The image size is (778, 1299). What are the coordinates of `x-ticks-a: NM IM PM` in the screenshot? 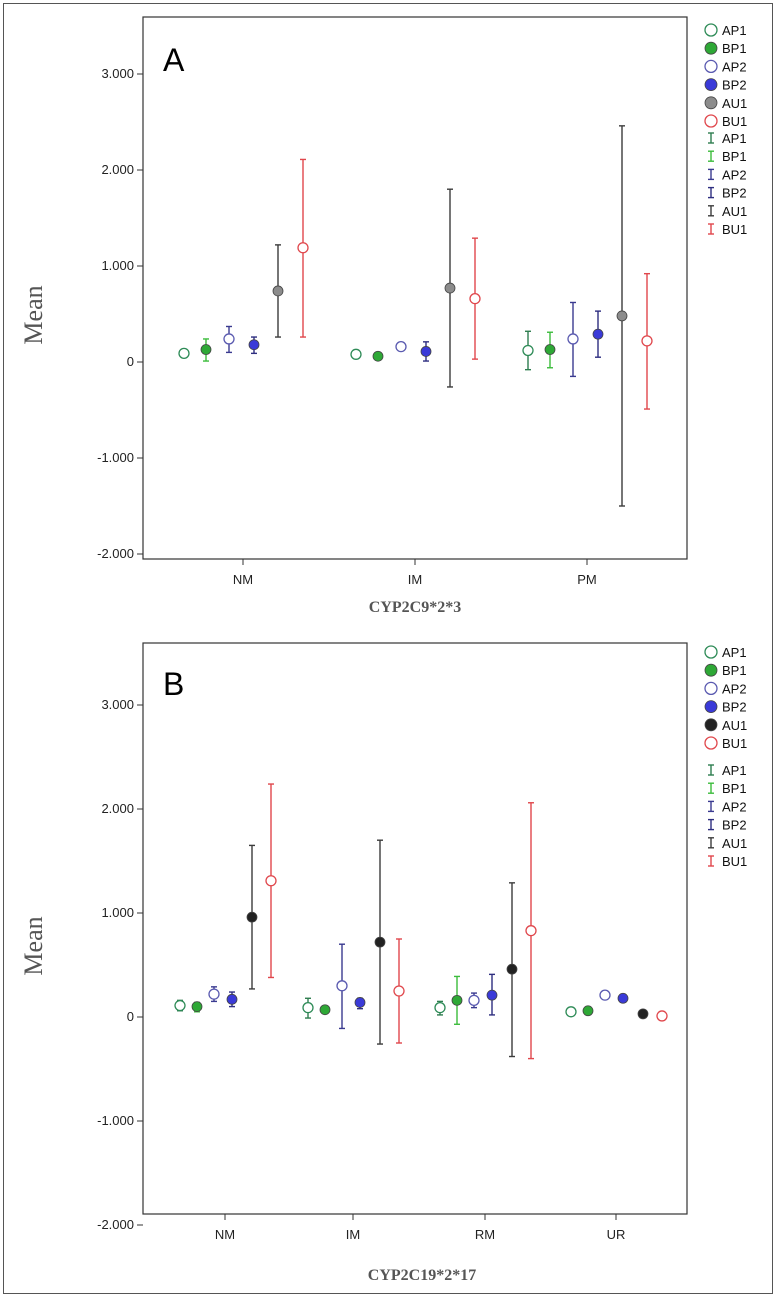 It's located at (415, 573).